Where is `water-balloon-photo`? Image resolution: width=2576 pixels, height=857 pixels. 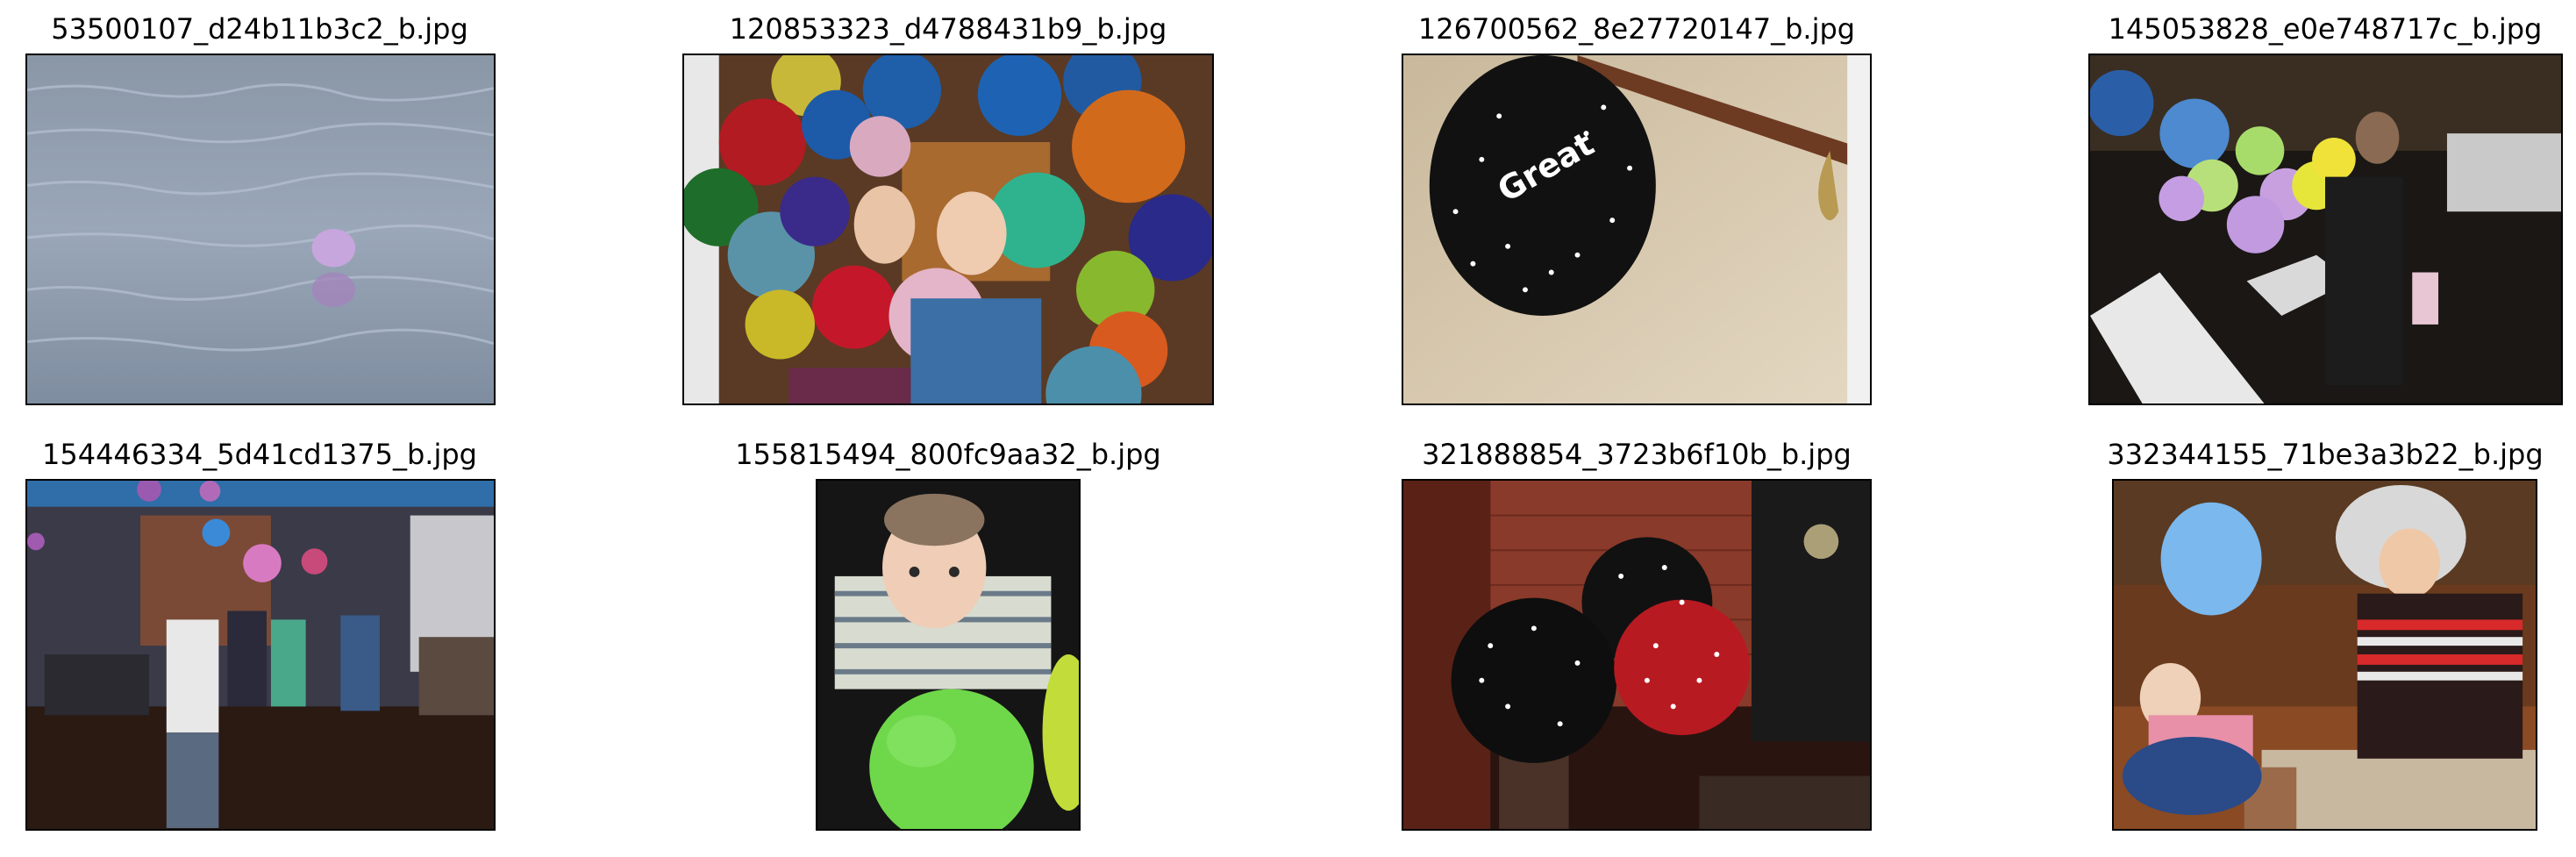 water-balloon-photo is located at coordinates (261, 229).